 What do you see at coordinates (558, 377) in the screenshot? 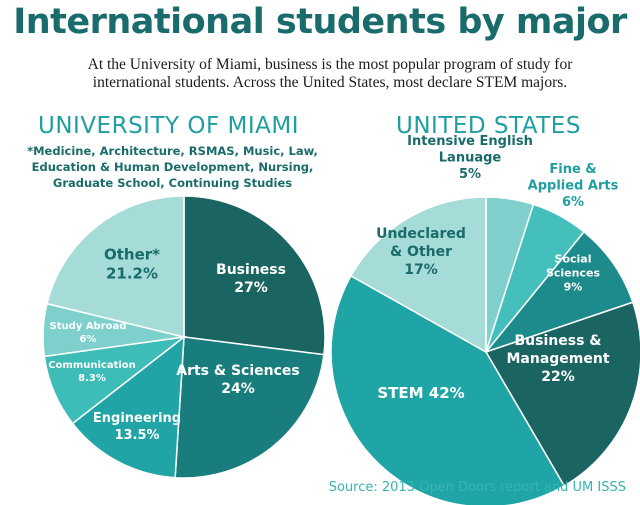
I see `slice-value-label: 22%` at bounding box center [558, 377].